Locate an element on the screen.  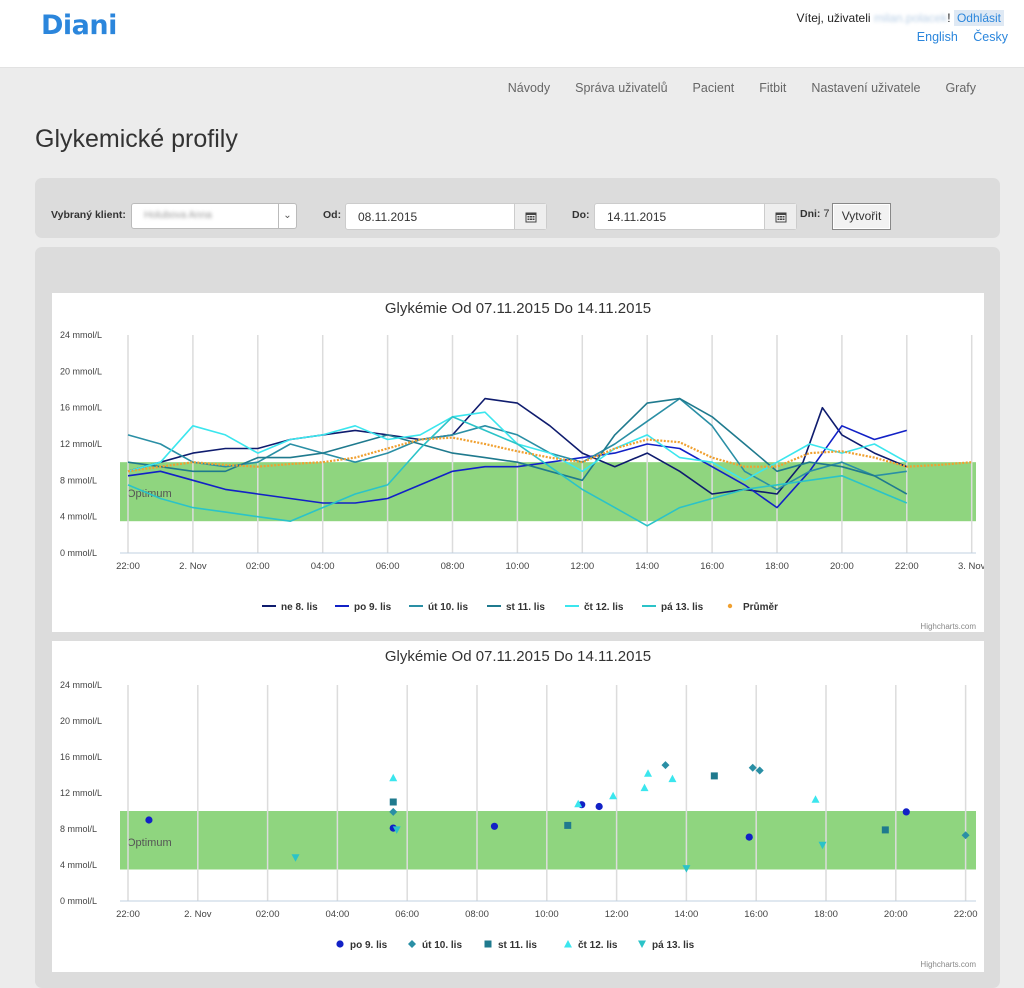
x-tick-label: 10:00 is located at coordinates (518, 566).